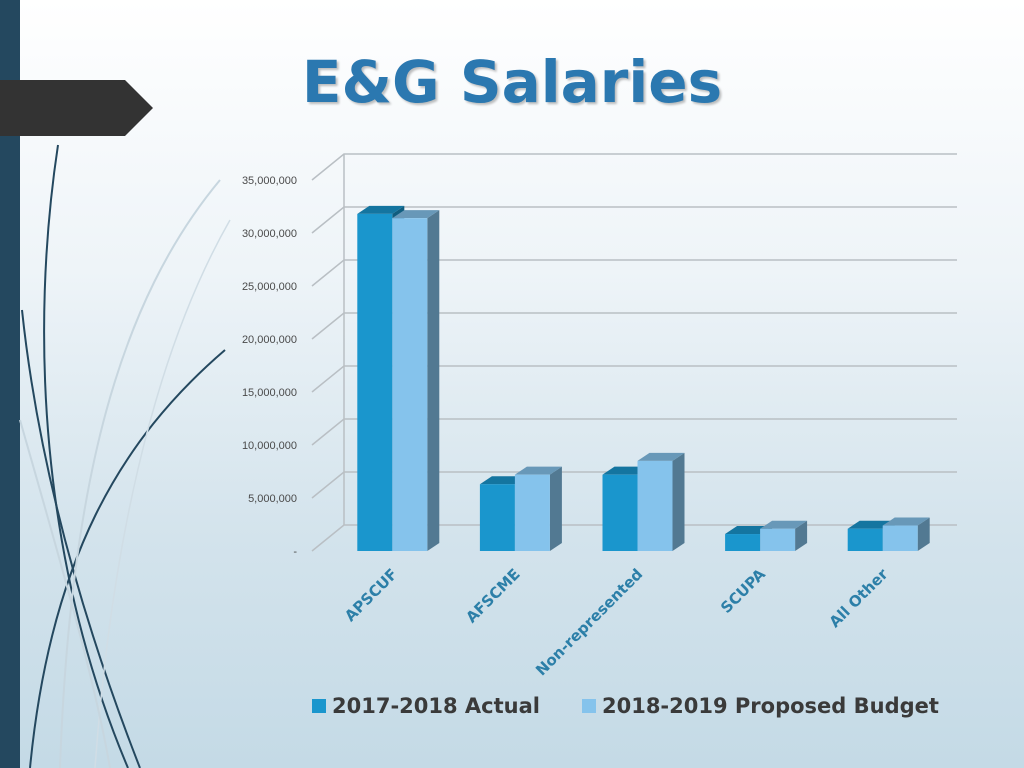 The height and width of the screenshot is (768, 1024). Describe the element at coordinates (906, 534) in the screenshot. I see `bar-all-other-proposed` at that location.